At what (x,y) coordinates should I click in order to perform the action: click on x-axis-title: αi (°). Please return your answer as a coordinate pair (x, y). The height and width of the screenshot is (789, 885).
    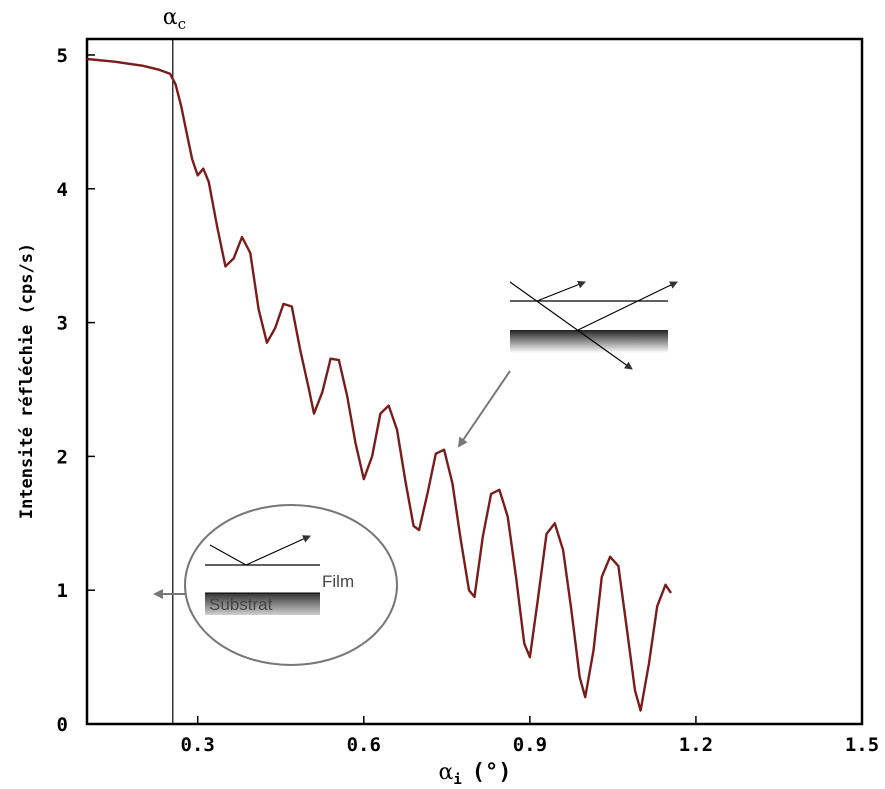
    Looking at the image, I should click on (474, 774).